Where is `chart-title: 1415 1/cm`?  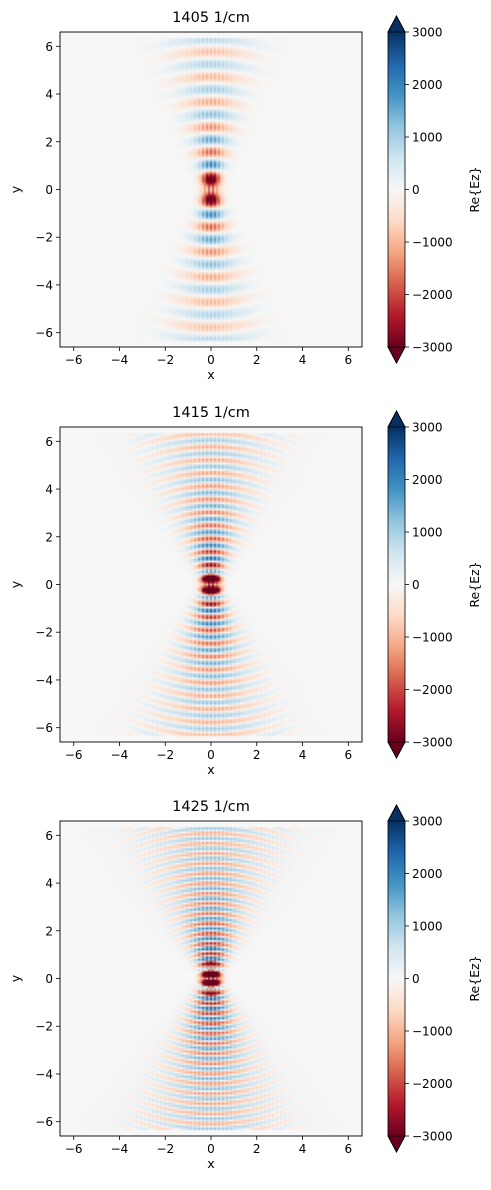
chart-title: 1415 1/cm is located at coordinates (211, 413).